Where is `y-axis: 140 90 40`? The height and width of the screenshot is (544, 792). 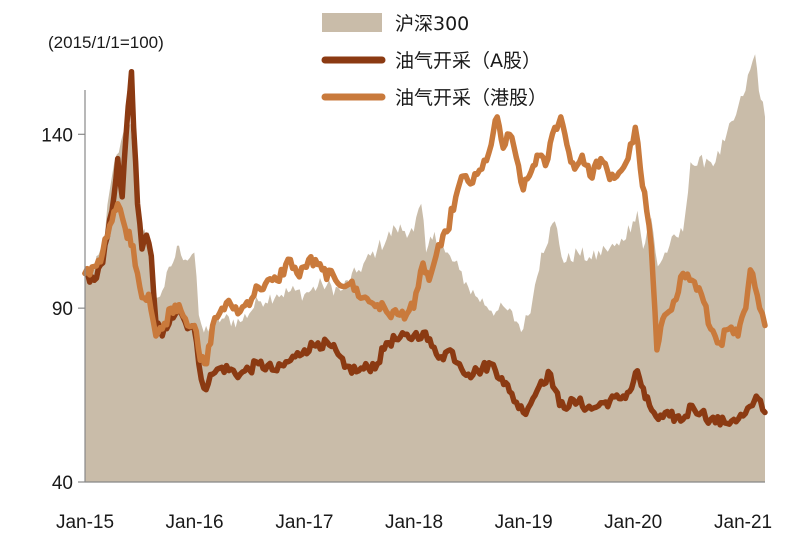 y-axis: 140 90 40 is located at coordinates (63, 309).